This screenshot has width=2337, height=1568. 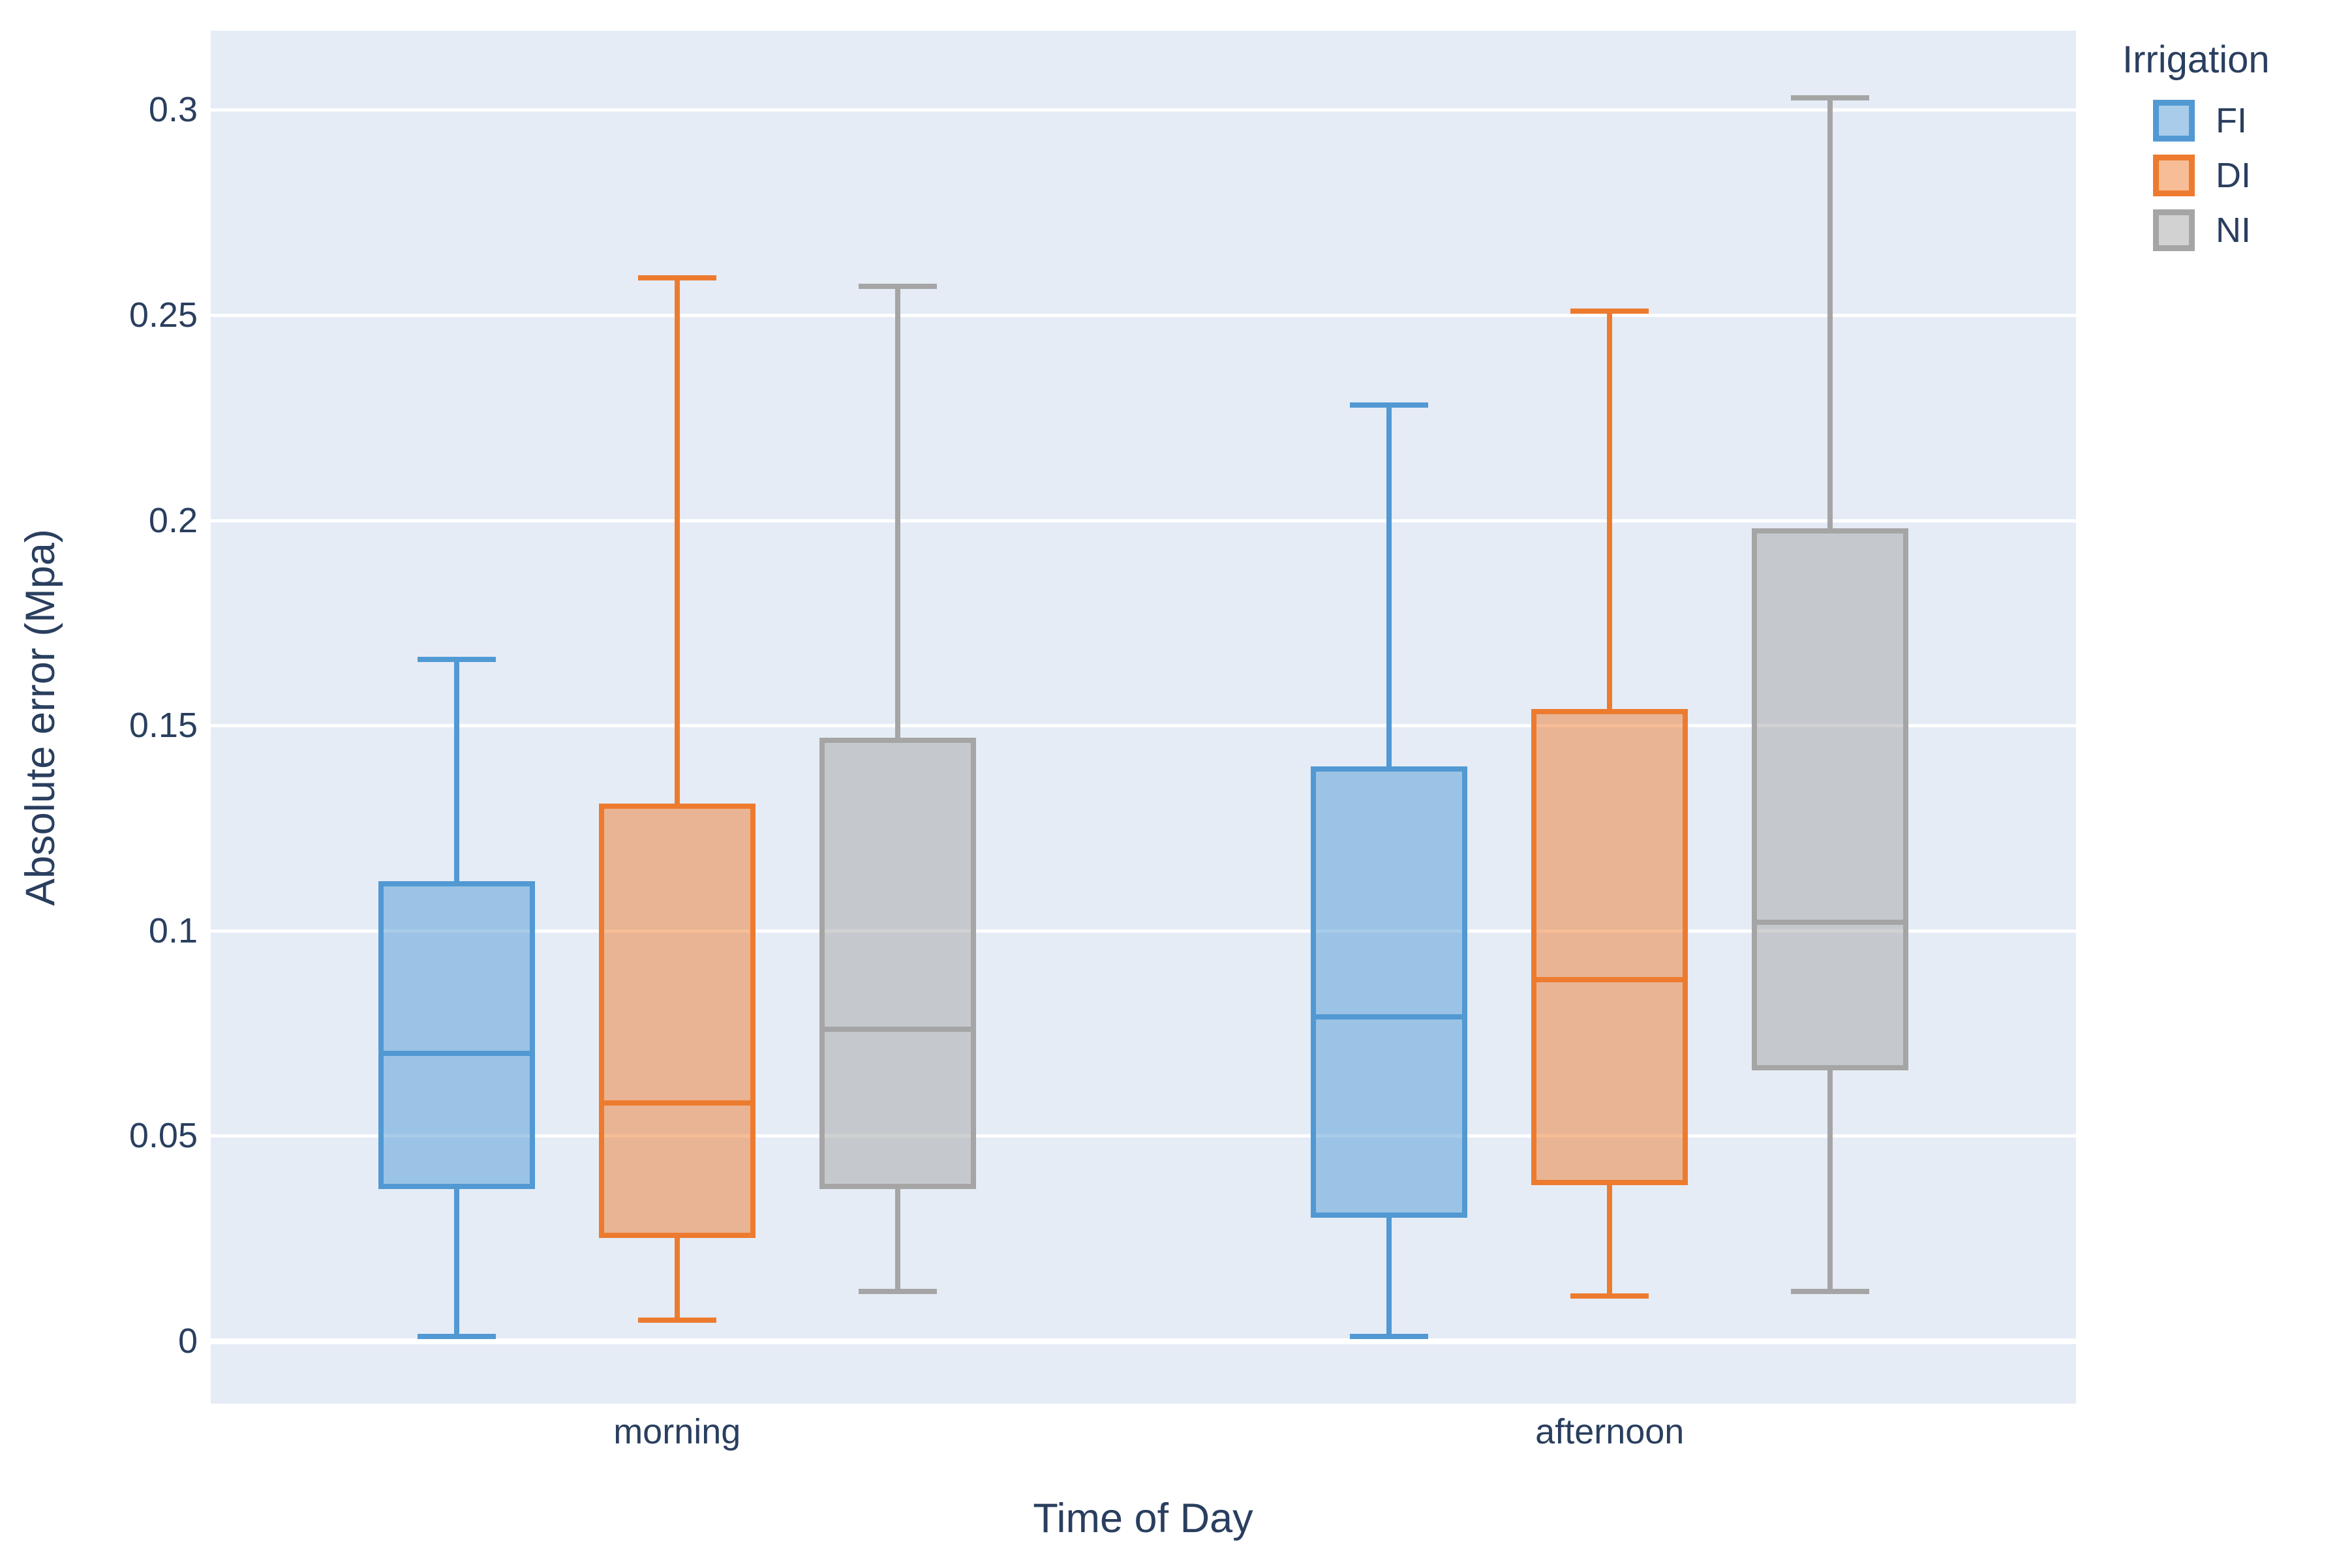 What do you see at coordinates (1610, 1431) in the screenshot?
I see `x-tick-label-afternoon: afternoon` at bounding box center [1610, 1431].